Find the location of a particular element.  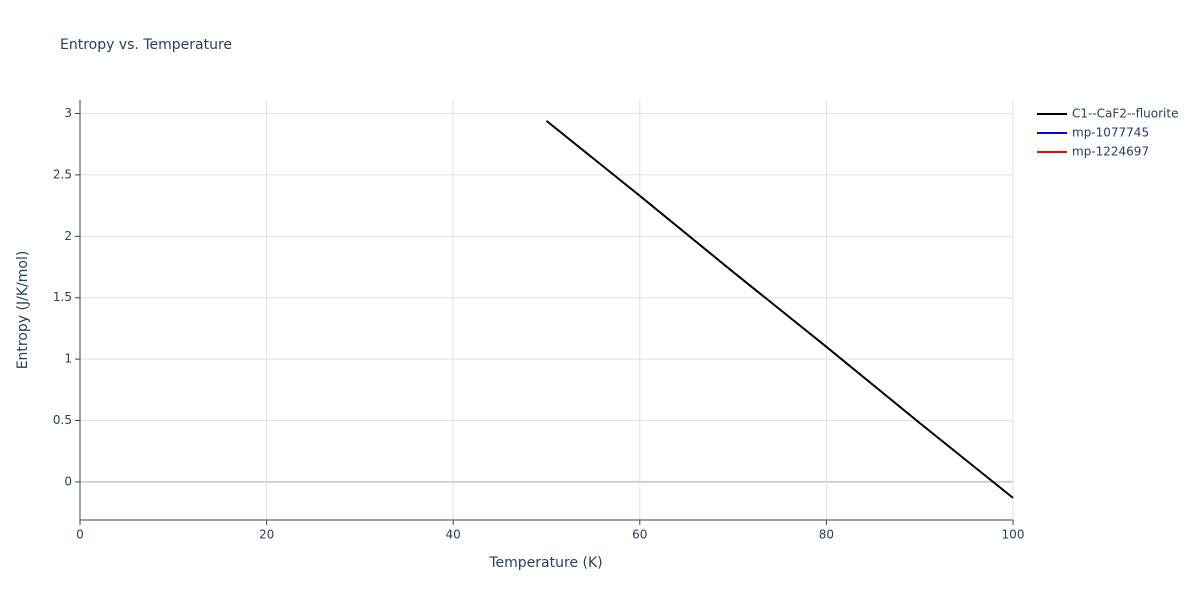

x-tick-label: 100 is located at coordinates (1013, 535).